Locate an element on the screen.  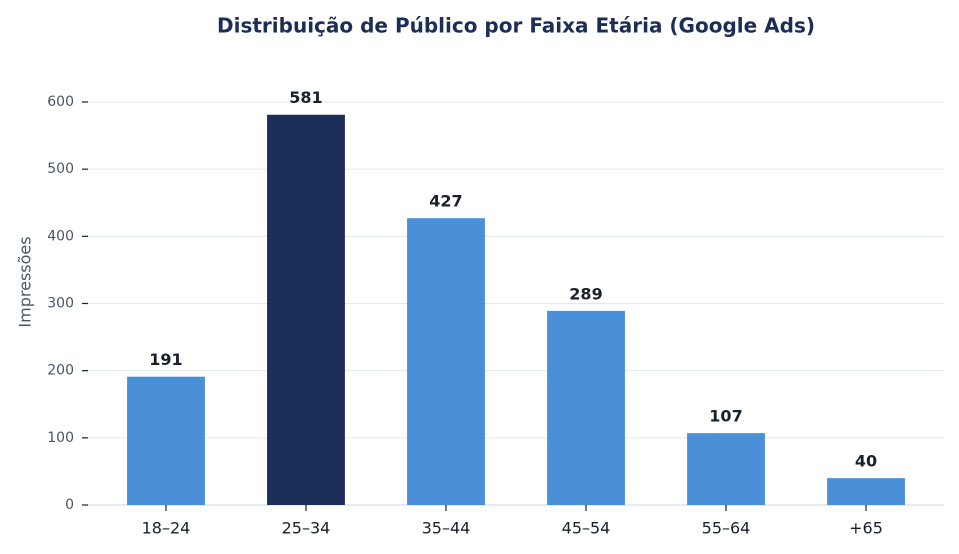
value-label: 581 is located at coordinates (305, 97).